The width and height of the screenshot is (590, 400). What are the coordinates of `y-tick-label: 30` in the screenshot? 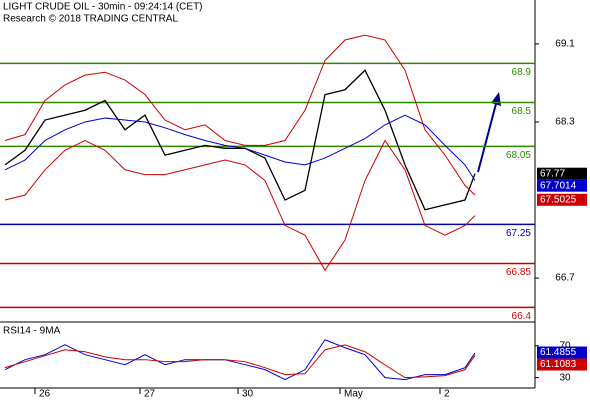 It's located at (565, 377).